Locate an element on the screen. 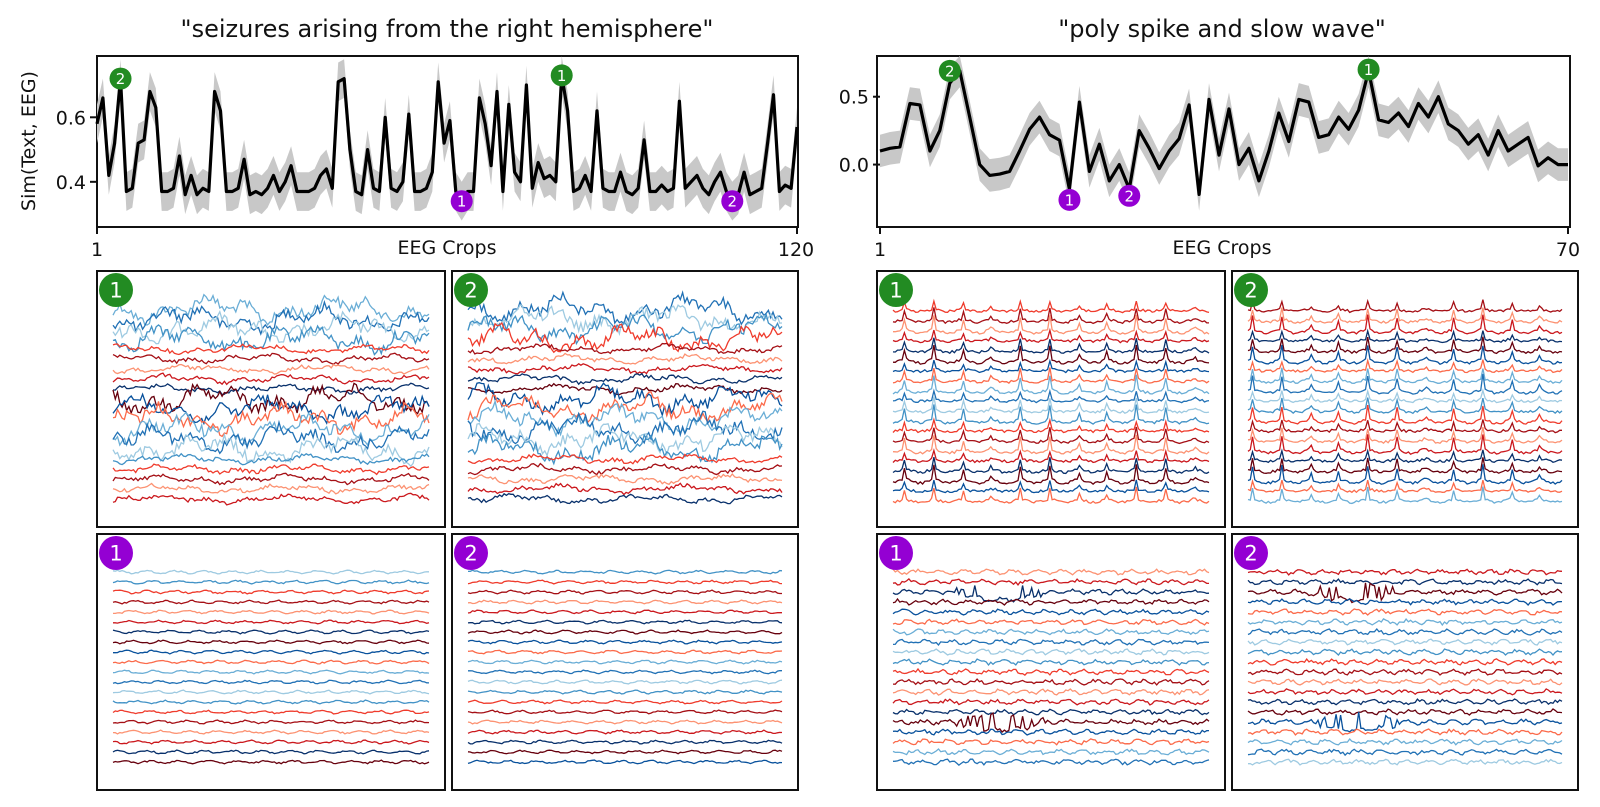 Image resolution: width=1600 pixels, height=807 pixels. eeg-panel-frame is located at coordinates (271, 399).